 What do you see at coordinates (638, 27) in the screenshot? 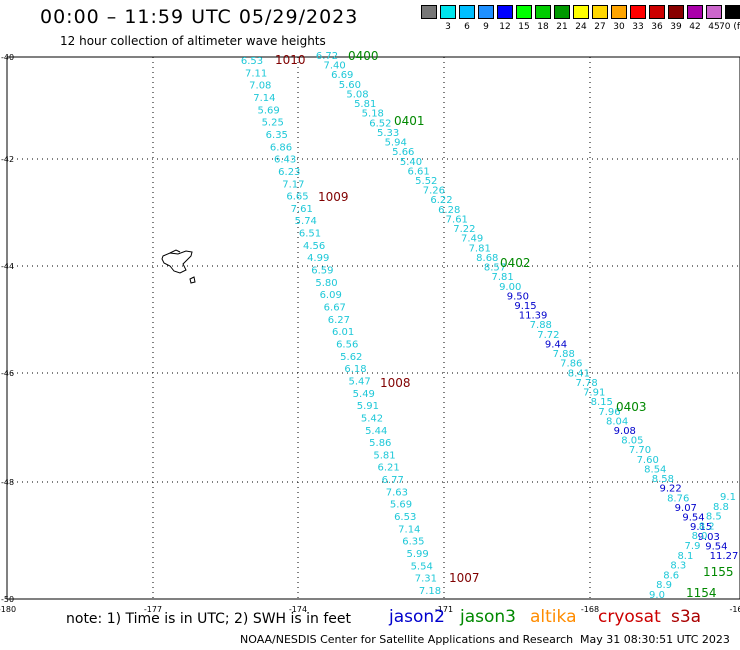
I see `legend-label: 33` at bounding box center [638, 27].